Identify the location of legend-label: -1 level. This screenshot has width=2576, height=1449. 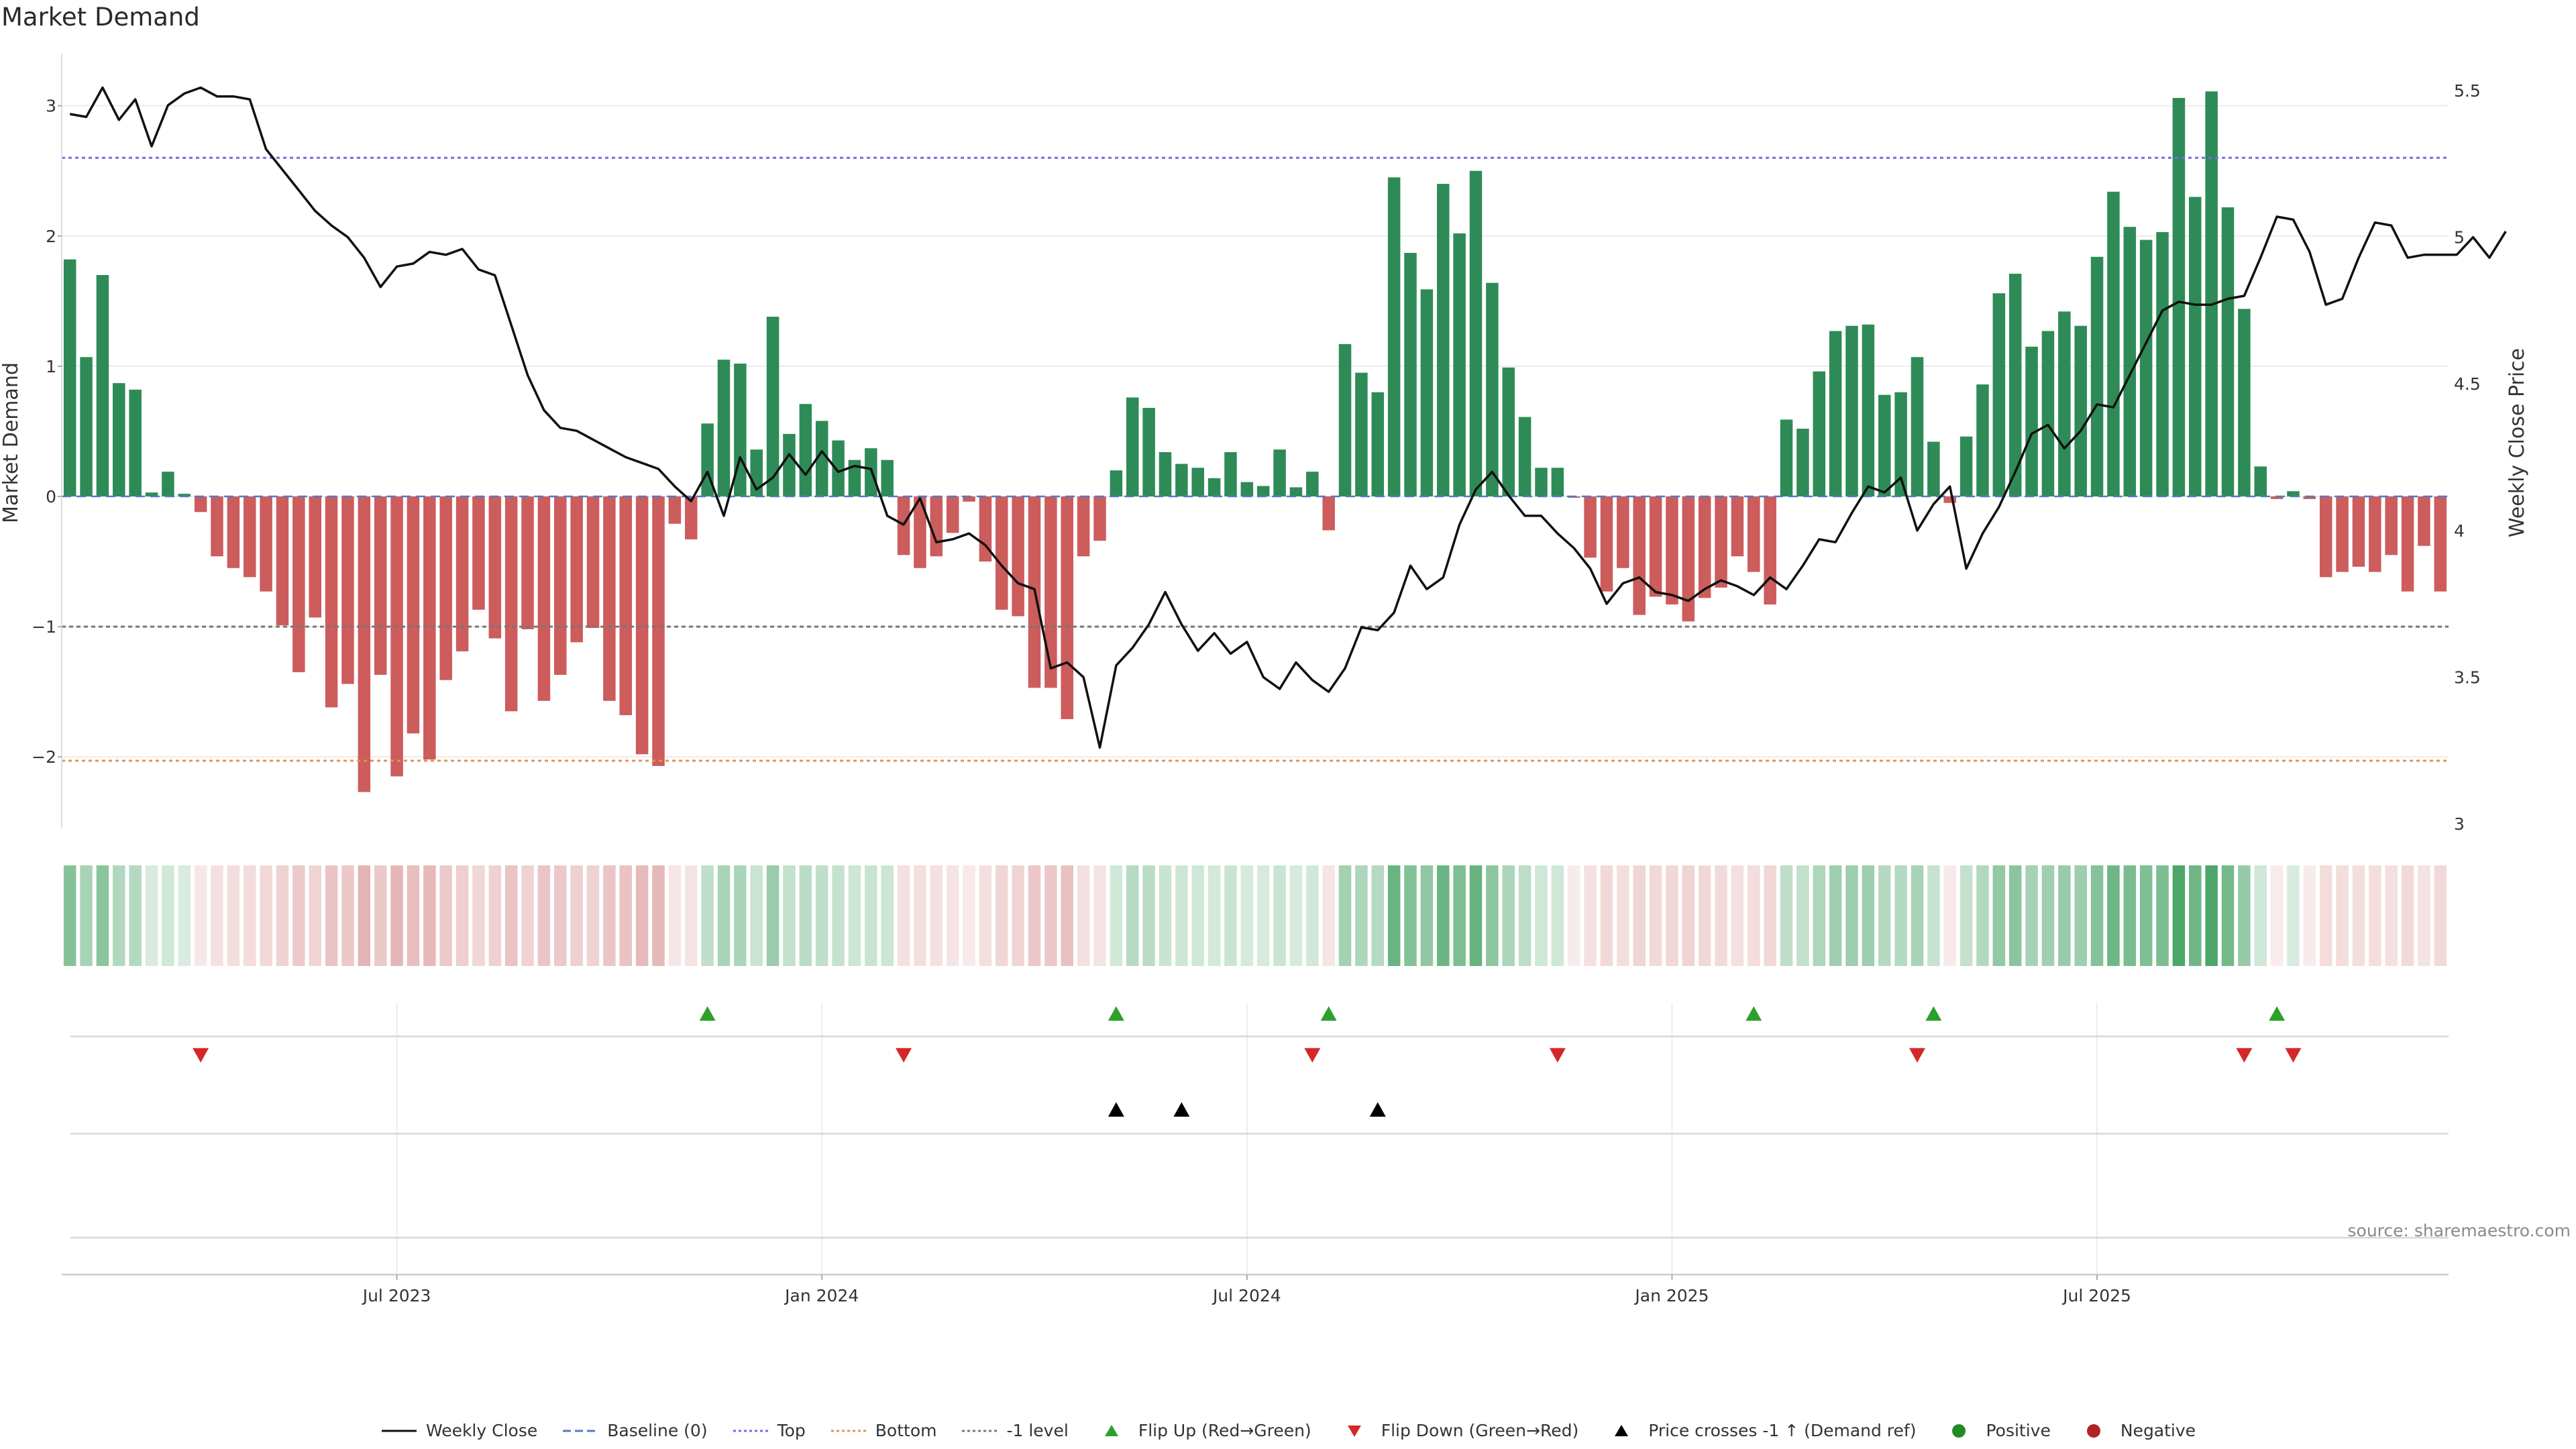
(1037, 1430).